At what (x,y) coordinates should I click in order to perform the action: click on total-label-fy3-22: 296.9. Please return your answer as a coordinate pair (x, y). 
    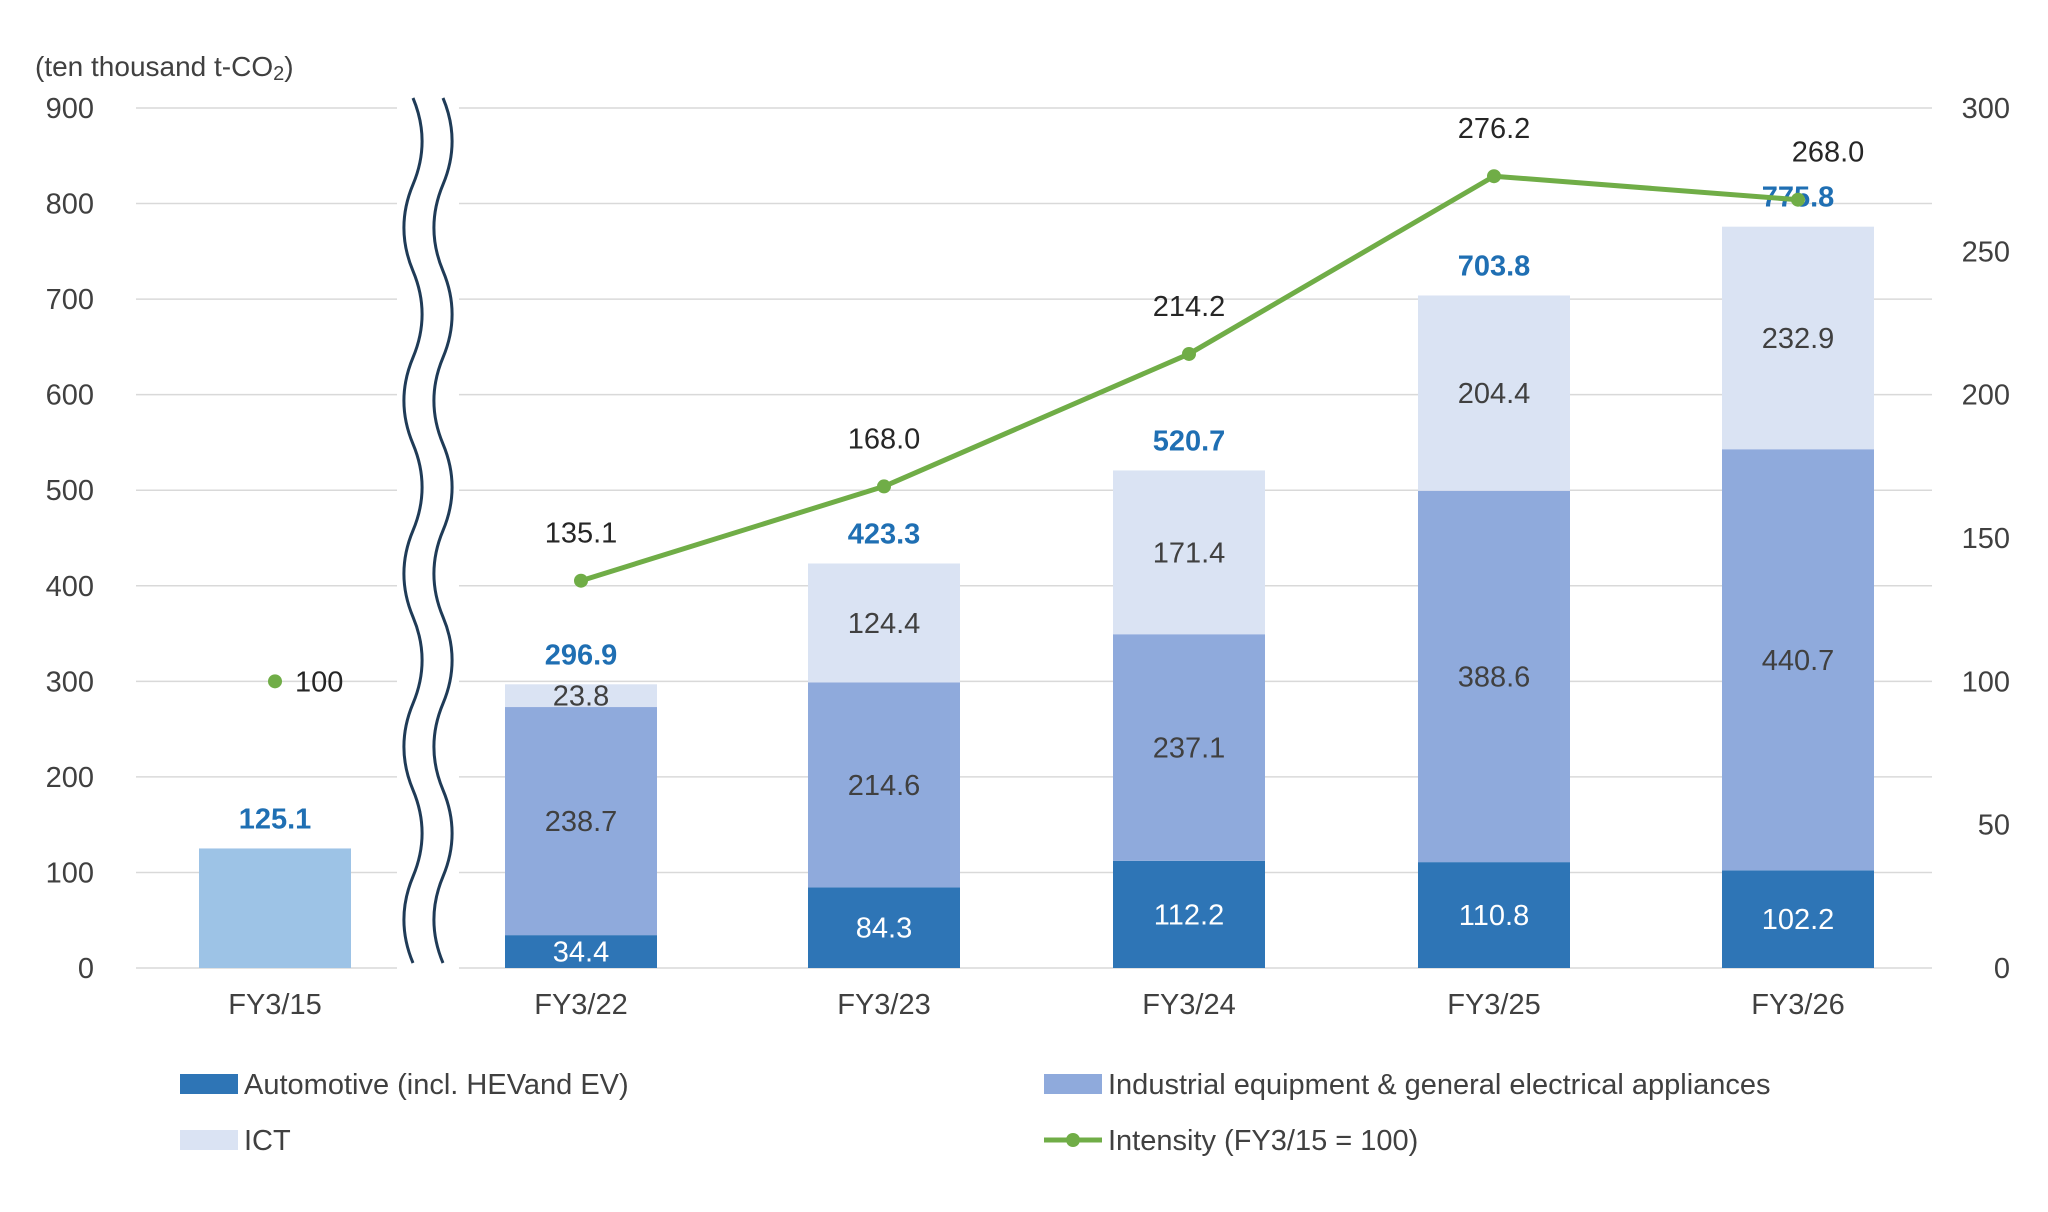
    Looking at the image, I should click on (581, 655).